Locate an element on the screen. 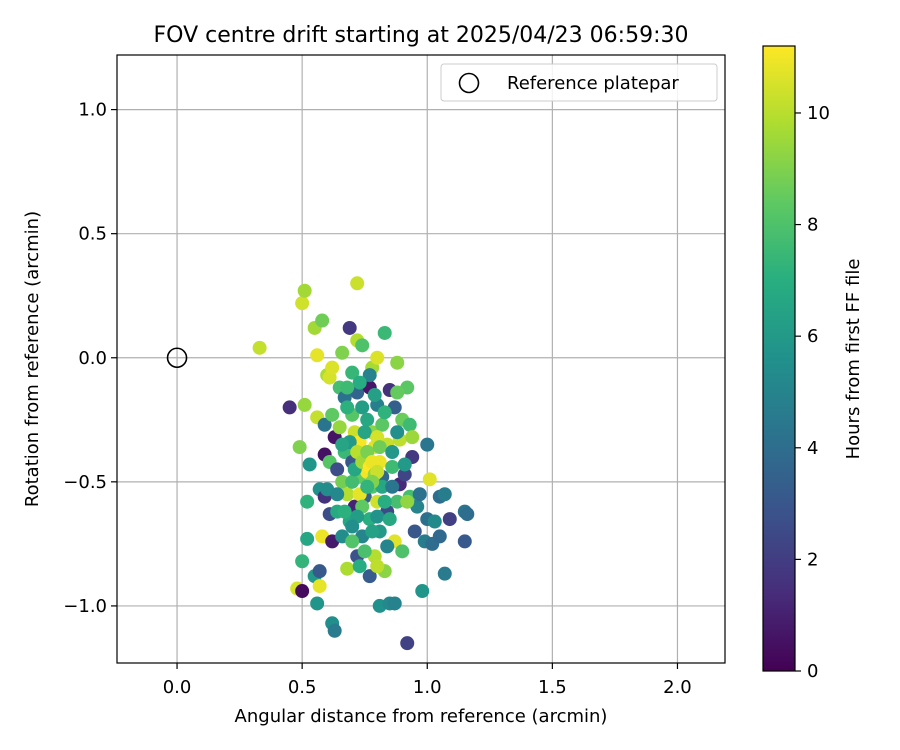  legend-box is located at coordinates (579, 82).